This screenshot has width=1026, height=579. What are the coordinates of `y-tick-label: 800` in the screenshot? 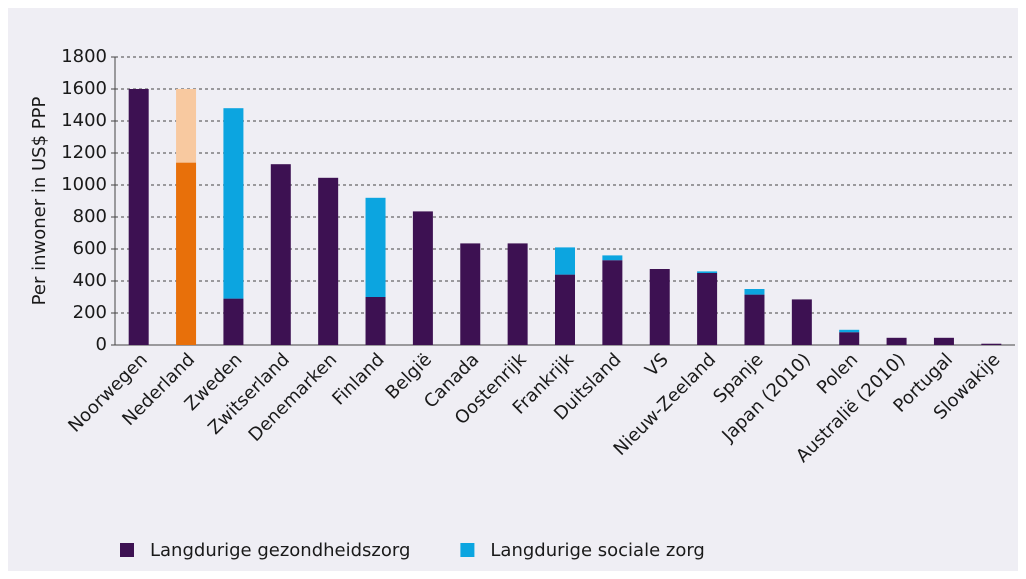 It's located at (90, 216).